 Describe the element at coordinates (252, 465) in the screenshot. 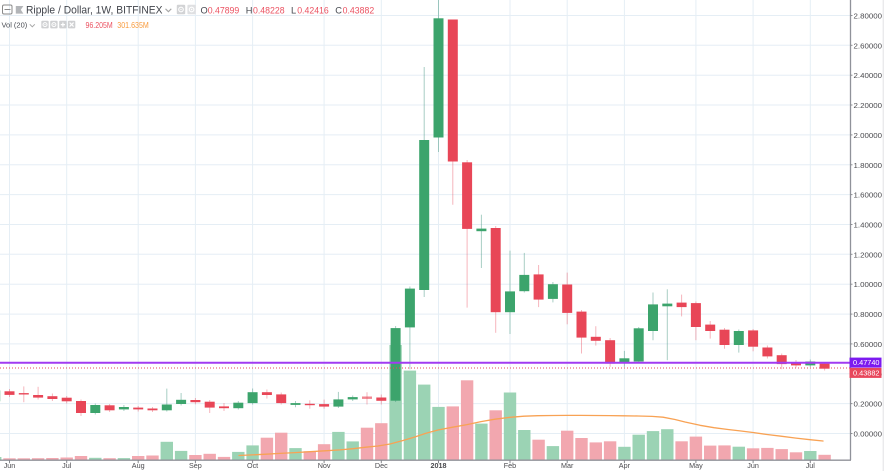

I see `svg-text: Oct` at that location.